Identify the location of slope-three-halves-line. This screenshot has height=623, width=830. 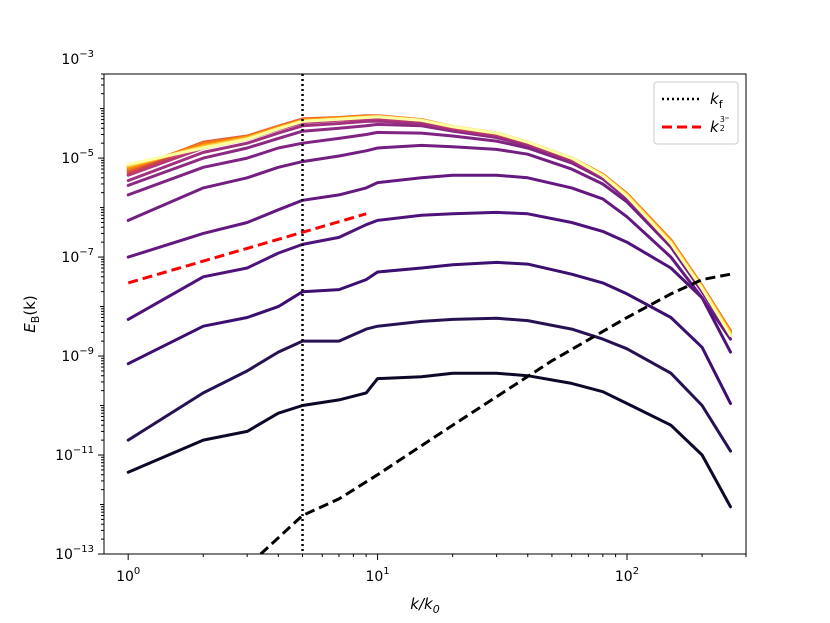
(247, 248).